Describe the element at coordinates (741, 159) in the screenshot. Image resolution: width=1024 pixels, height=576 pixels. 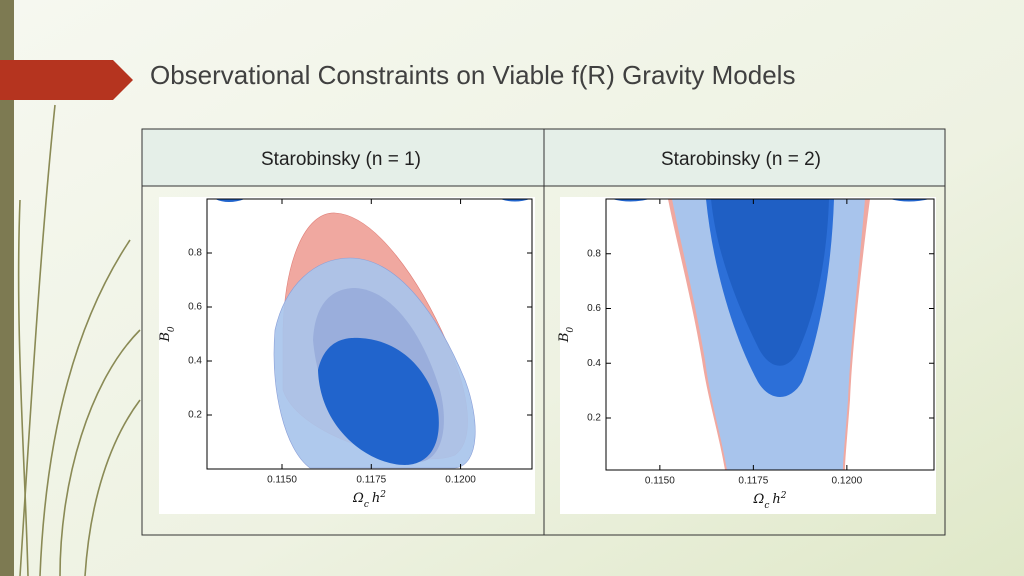
I see `header-cell: Starobinsky (n = 2)` at that location.